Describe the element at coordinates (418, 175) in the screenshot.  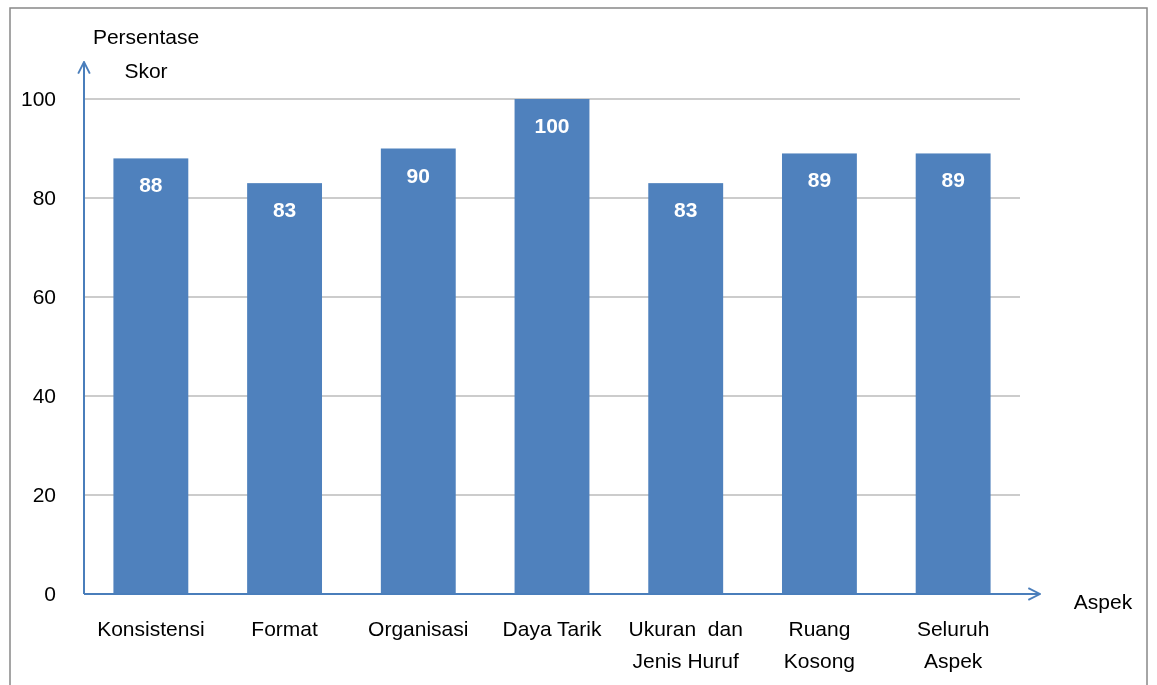
I see `data-label: 90` at that location.